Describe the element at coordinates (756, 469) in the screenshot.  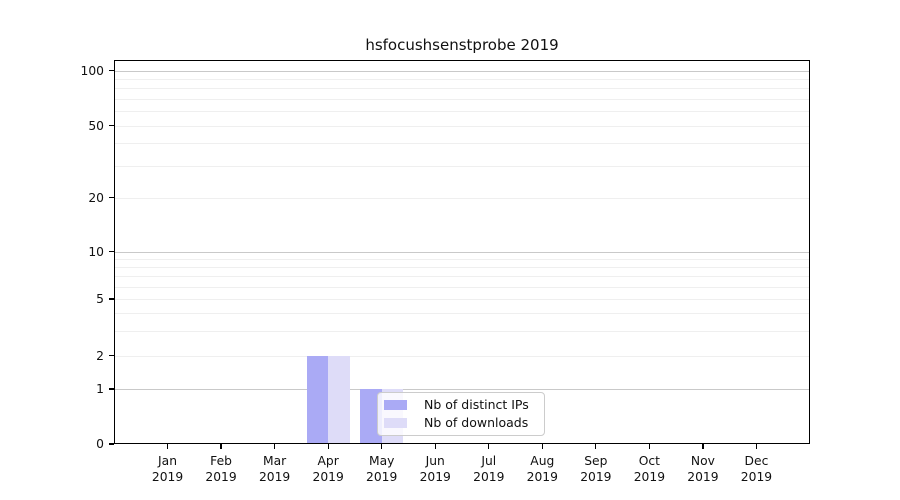
I see `x-tick-label: Dec 2019` at that location.